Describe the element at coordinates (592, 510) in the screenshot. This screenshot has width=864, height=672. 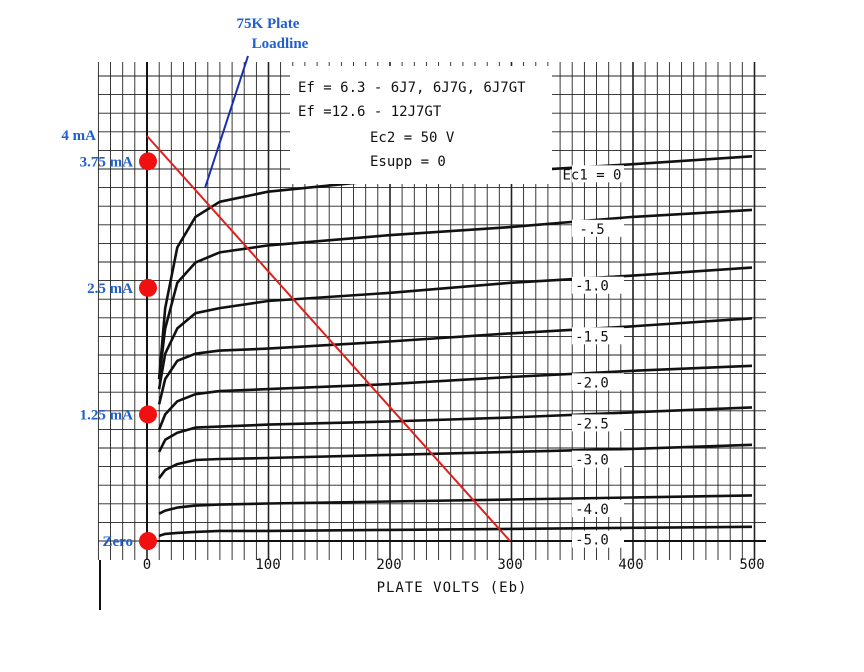
I see `curve-label: -4.0` at that location.